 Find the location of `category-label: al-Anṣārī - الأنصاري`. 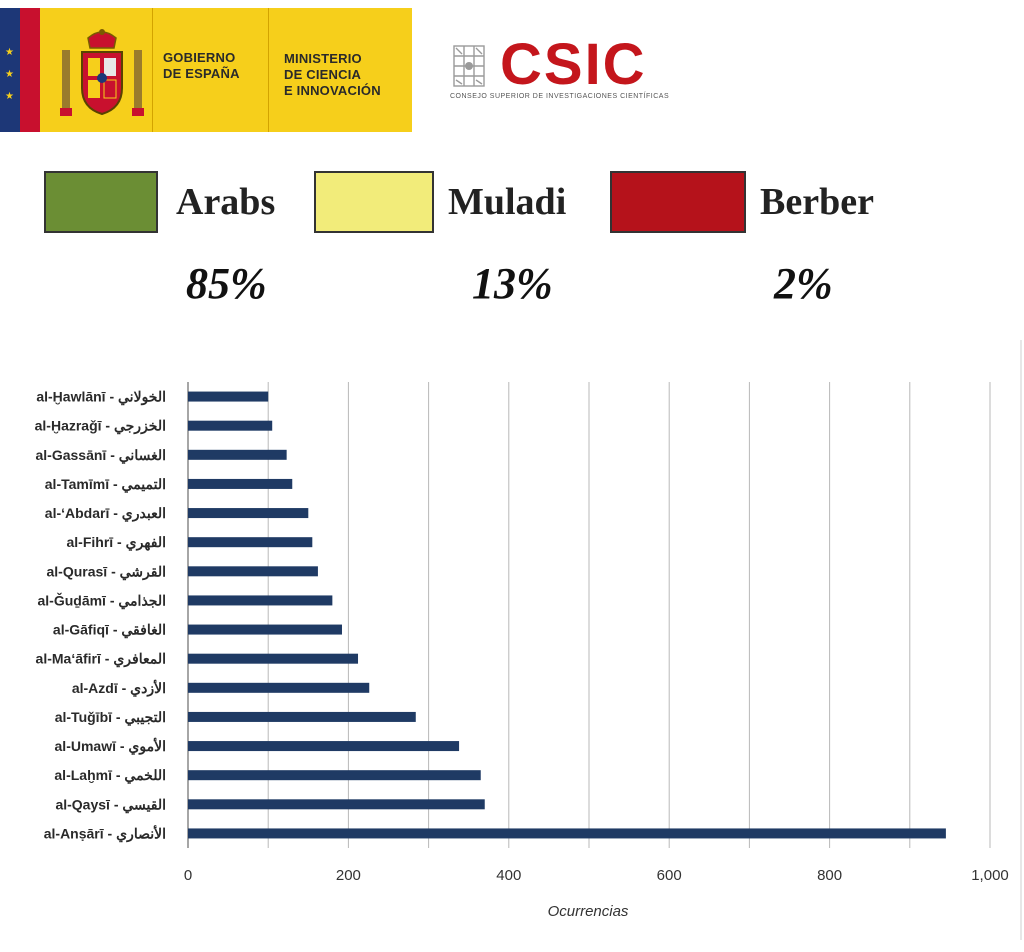

category-label: al-Anṣārī - الأنصاري is located at coordinates (105, 833).